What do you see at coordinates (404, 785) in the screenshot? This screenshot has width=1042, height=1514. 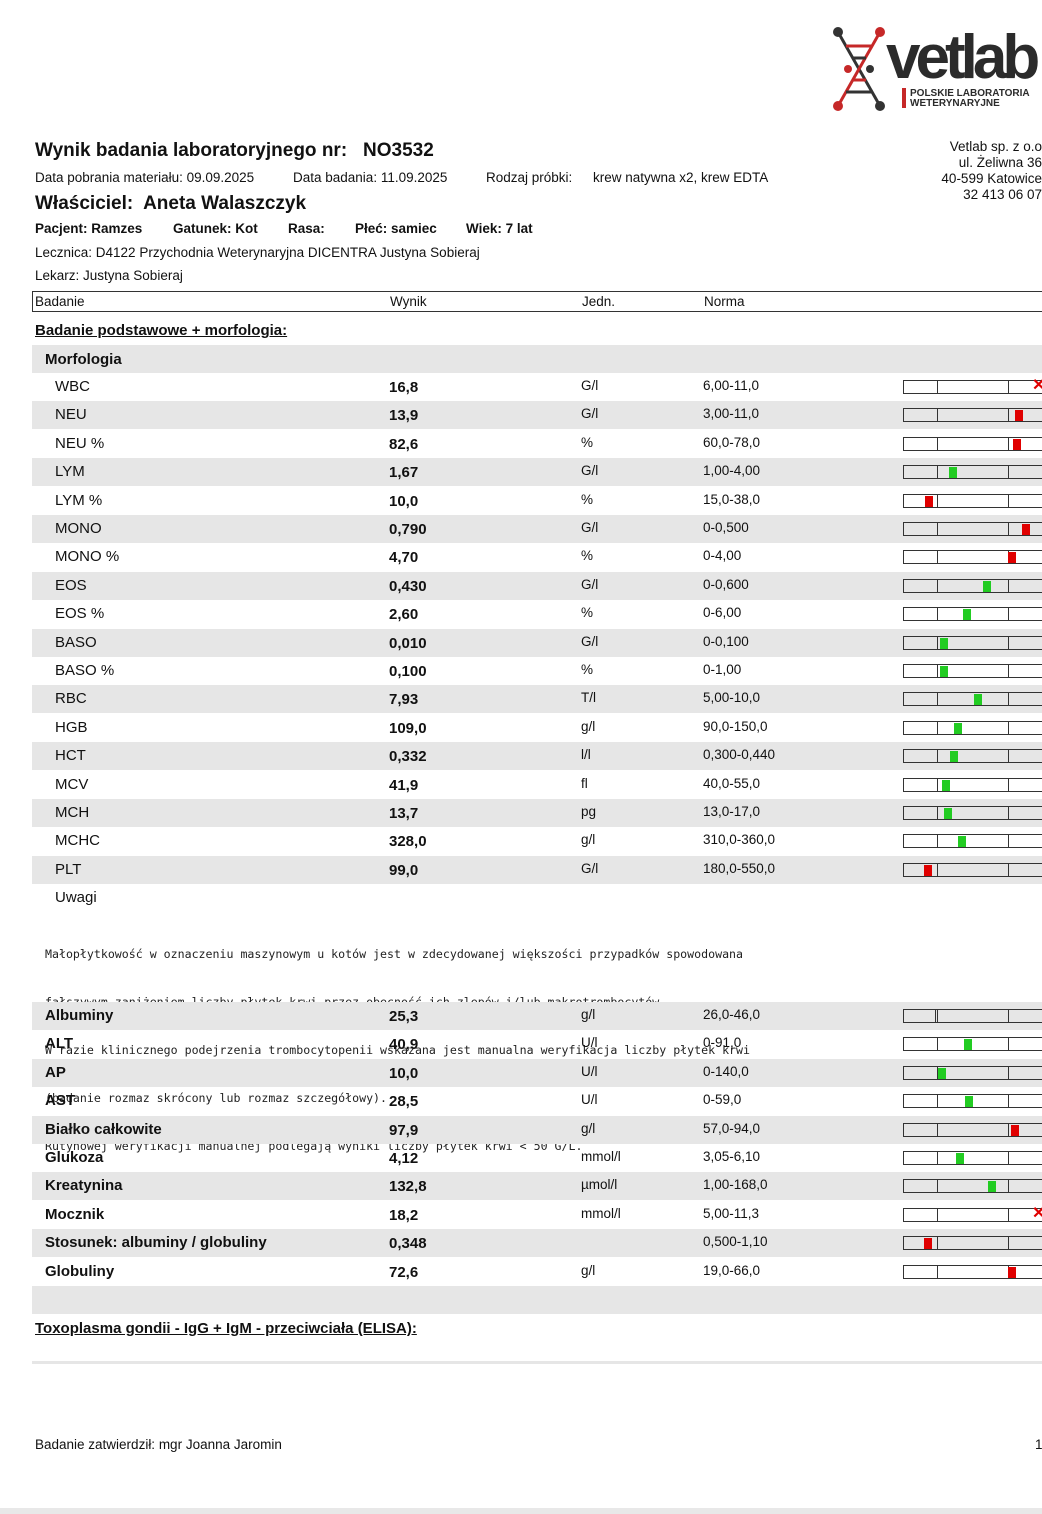 I see `result-value: 41,9` at bounding box center [404, 785].